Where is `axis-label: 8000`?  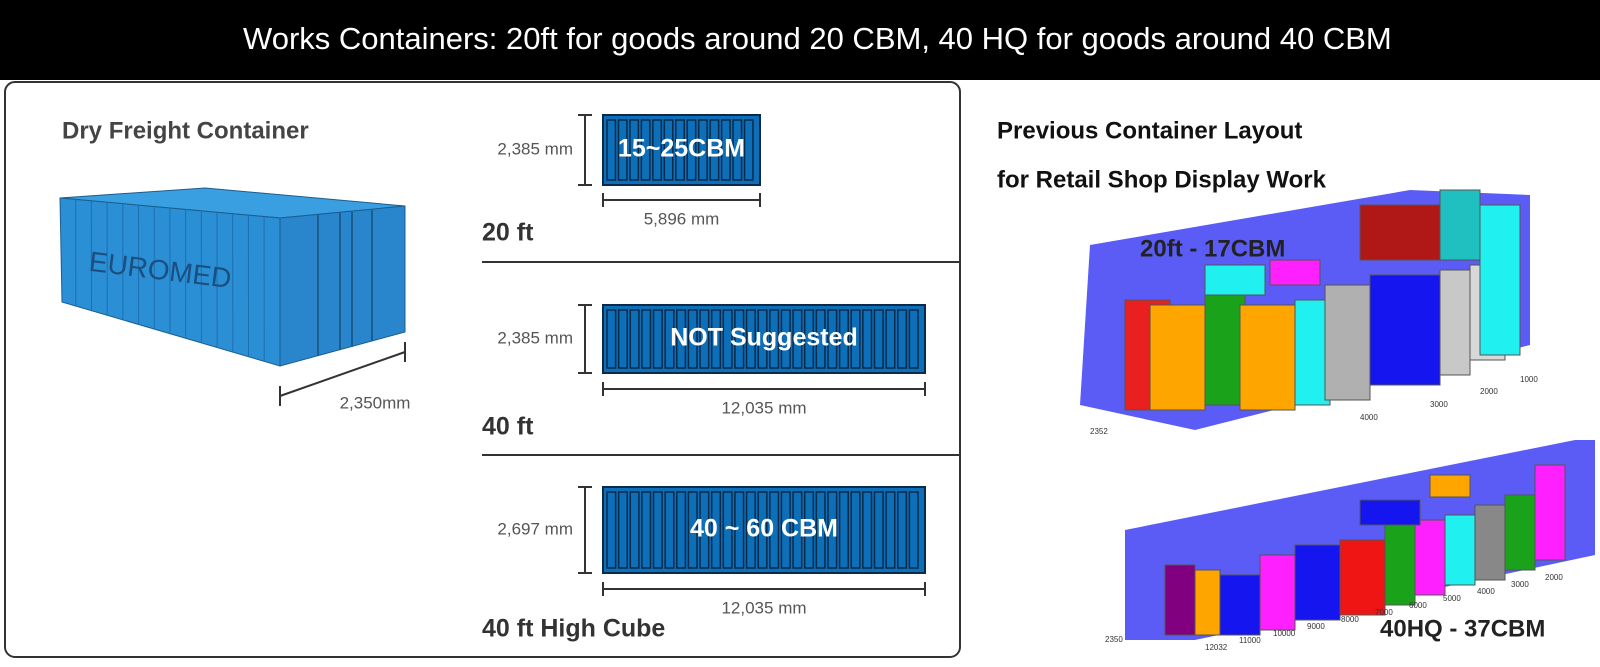
axis-label: 8000 is located at coordinates (1350, 619).